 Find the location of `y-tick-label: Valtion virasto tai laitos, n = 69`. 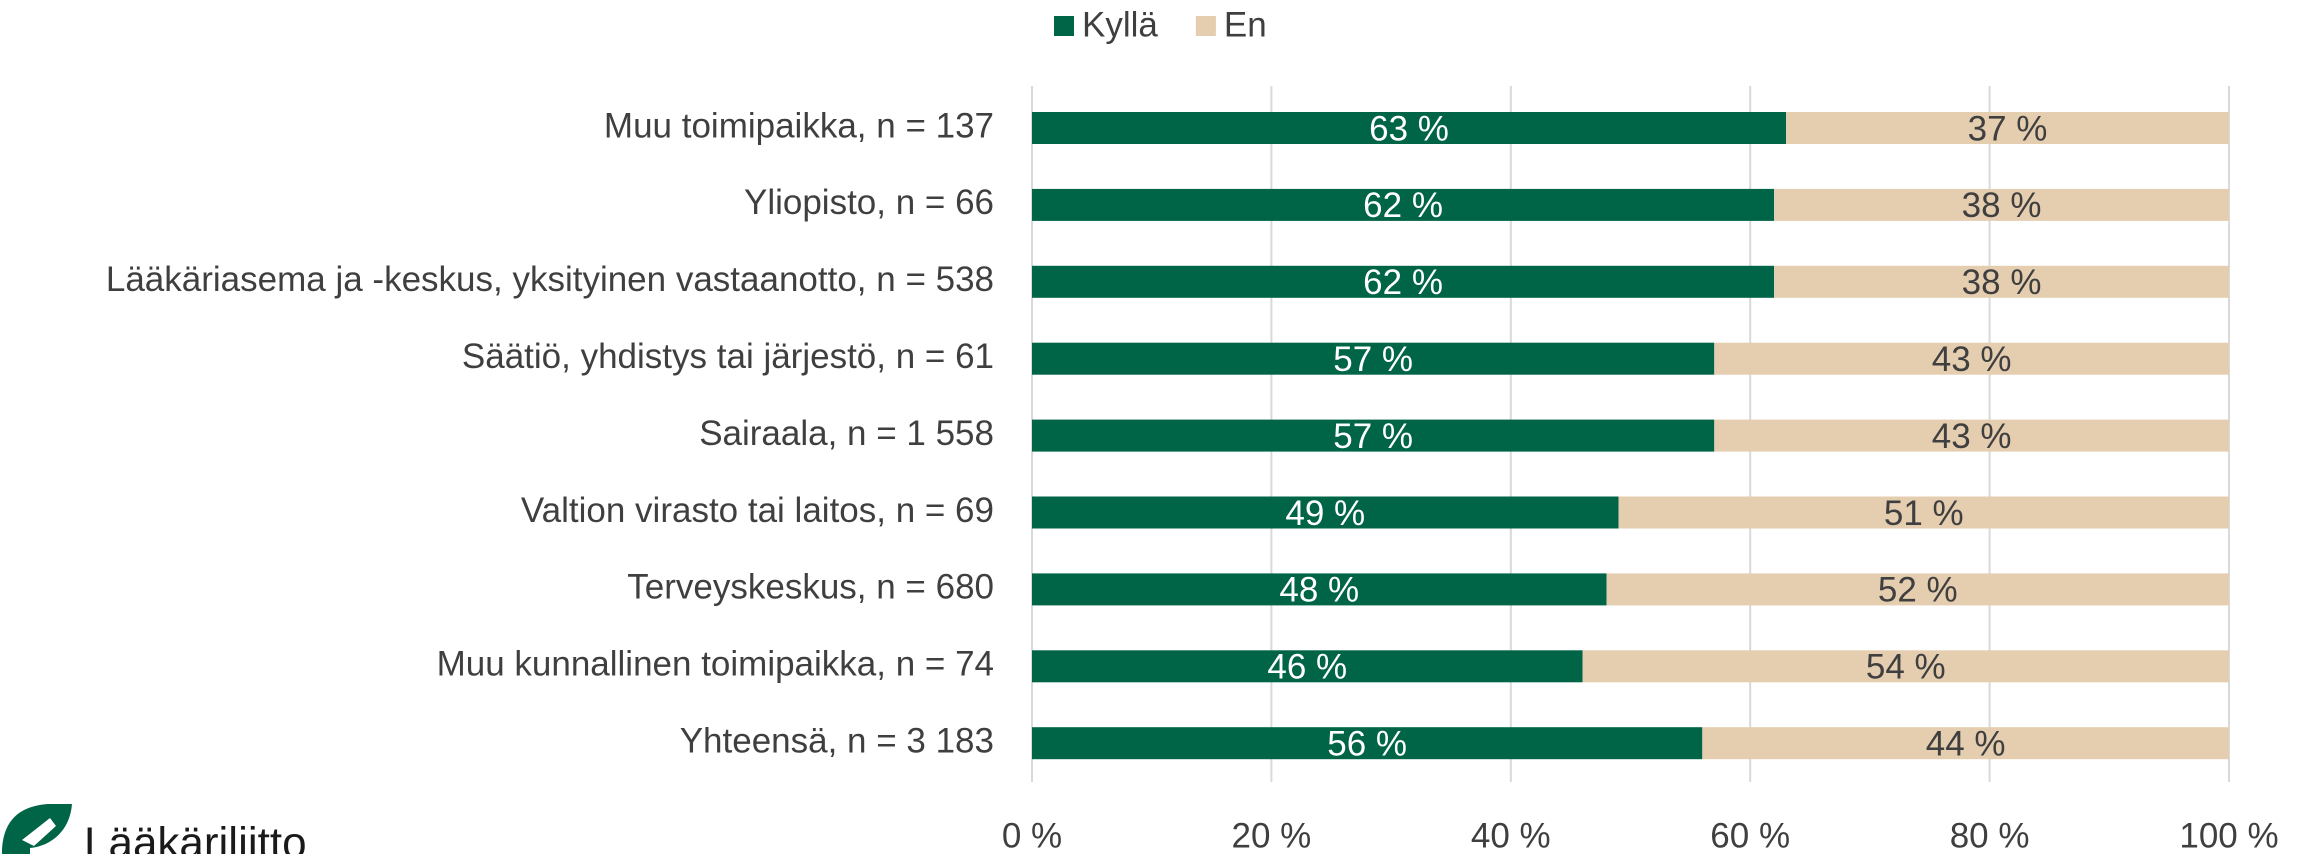

y-tick-label: Valtion virasto tai laitos, n = 69 is located at coordinates (757, 510).